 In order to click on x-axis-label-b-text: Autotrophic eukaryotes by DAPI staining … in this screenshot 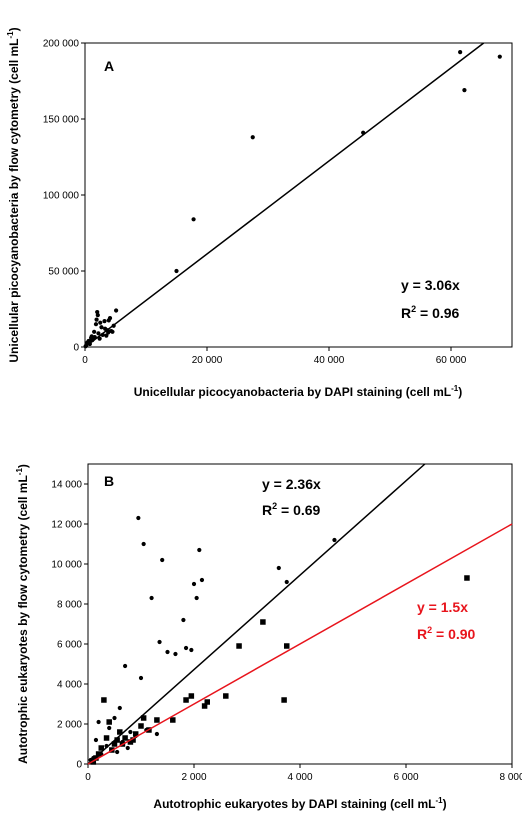, I will do `click(294, 804)`.